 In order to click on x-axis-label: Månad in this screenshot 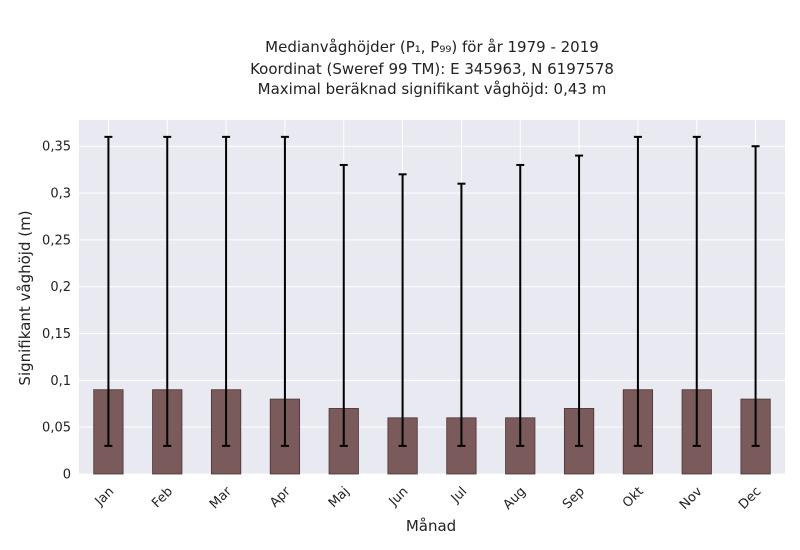, I will do `click(431, 526)`.